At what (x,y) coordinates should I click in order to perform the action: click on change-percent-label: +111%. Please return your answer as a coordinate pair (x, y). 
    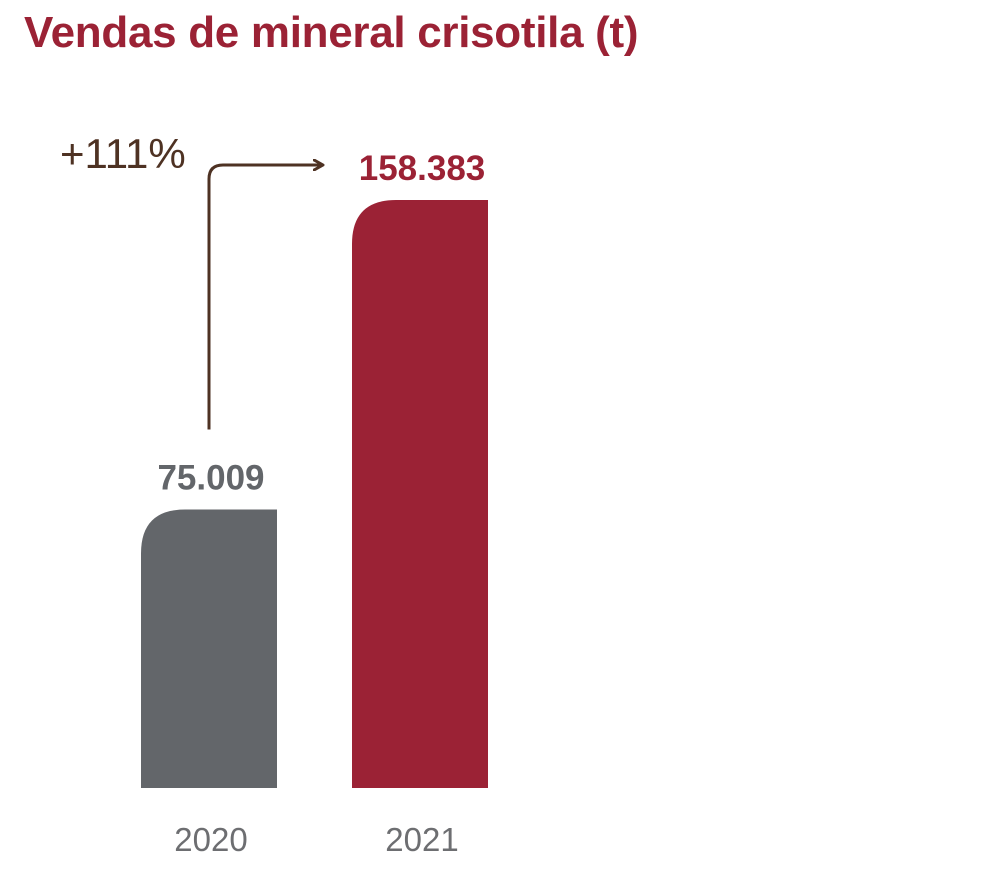
    Looking at the image, I should click on (123, 153).